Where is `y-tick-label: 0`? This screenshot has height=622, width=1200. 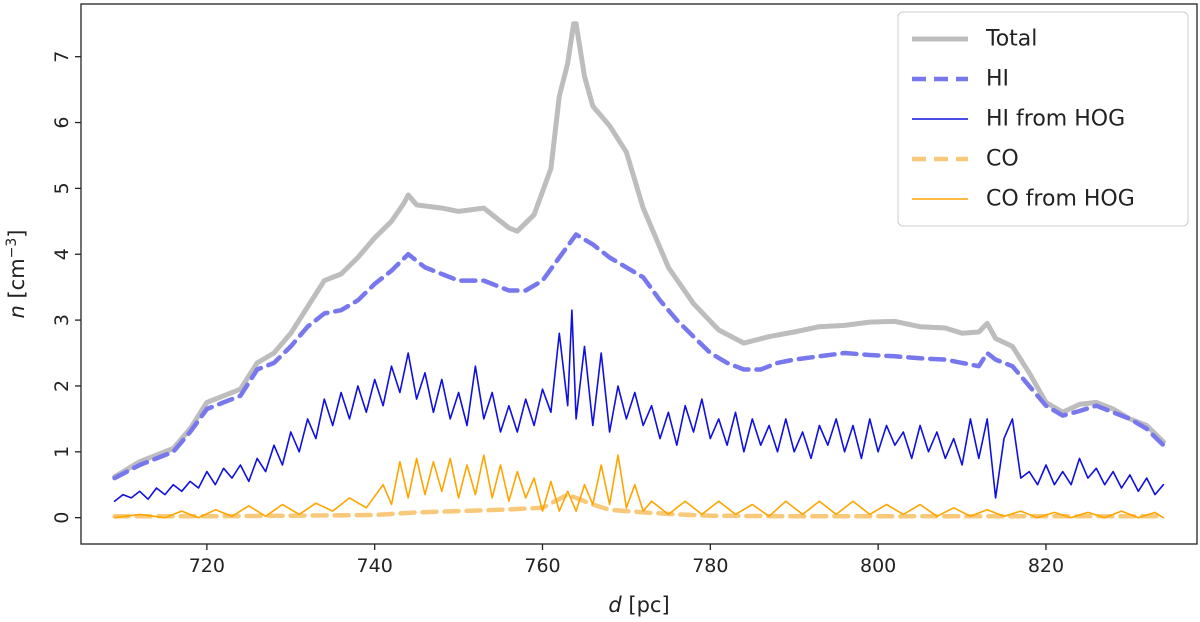
y-tick-label: 0 is located at coordinates (62, 518).